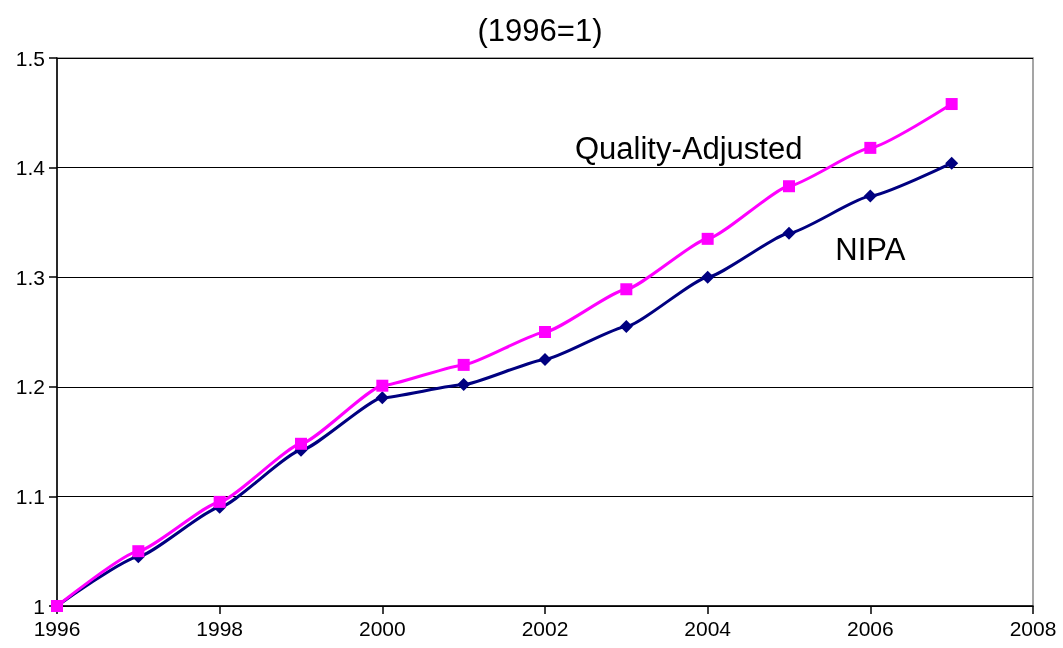 Image resolution: width=1063 pixels, height=648 pixels. I want to click on y-tick-label: 1.2, so click(30, 387).